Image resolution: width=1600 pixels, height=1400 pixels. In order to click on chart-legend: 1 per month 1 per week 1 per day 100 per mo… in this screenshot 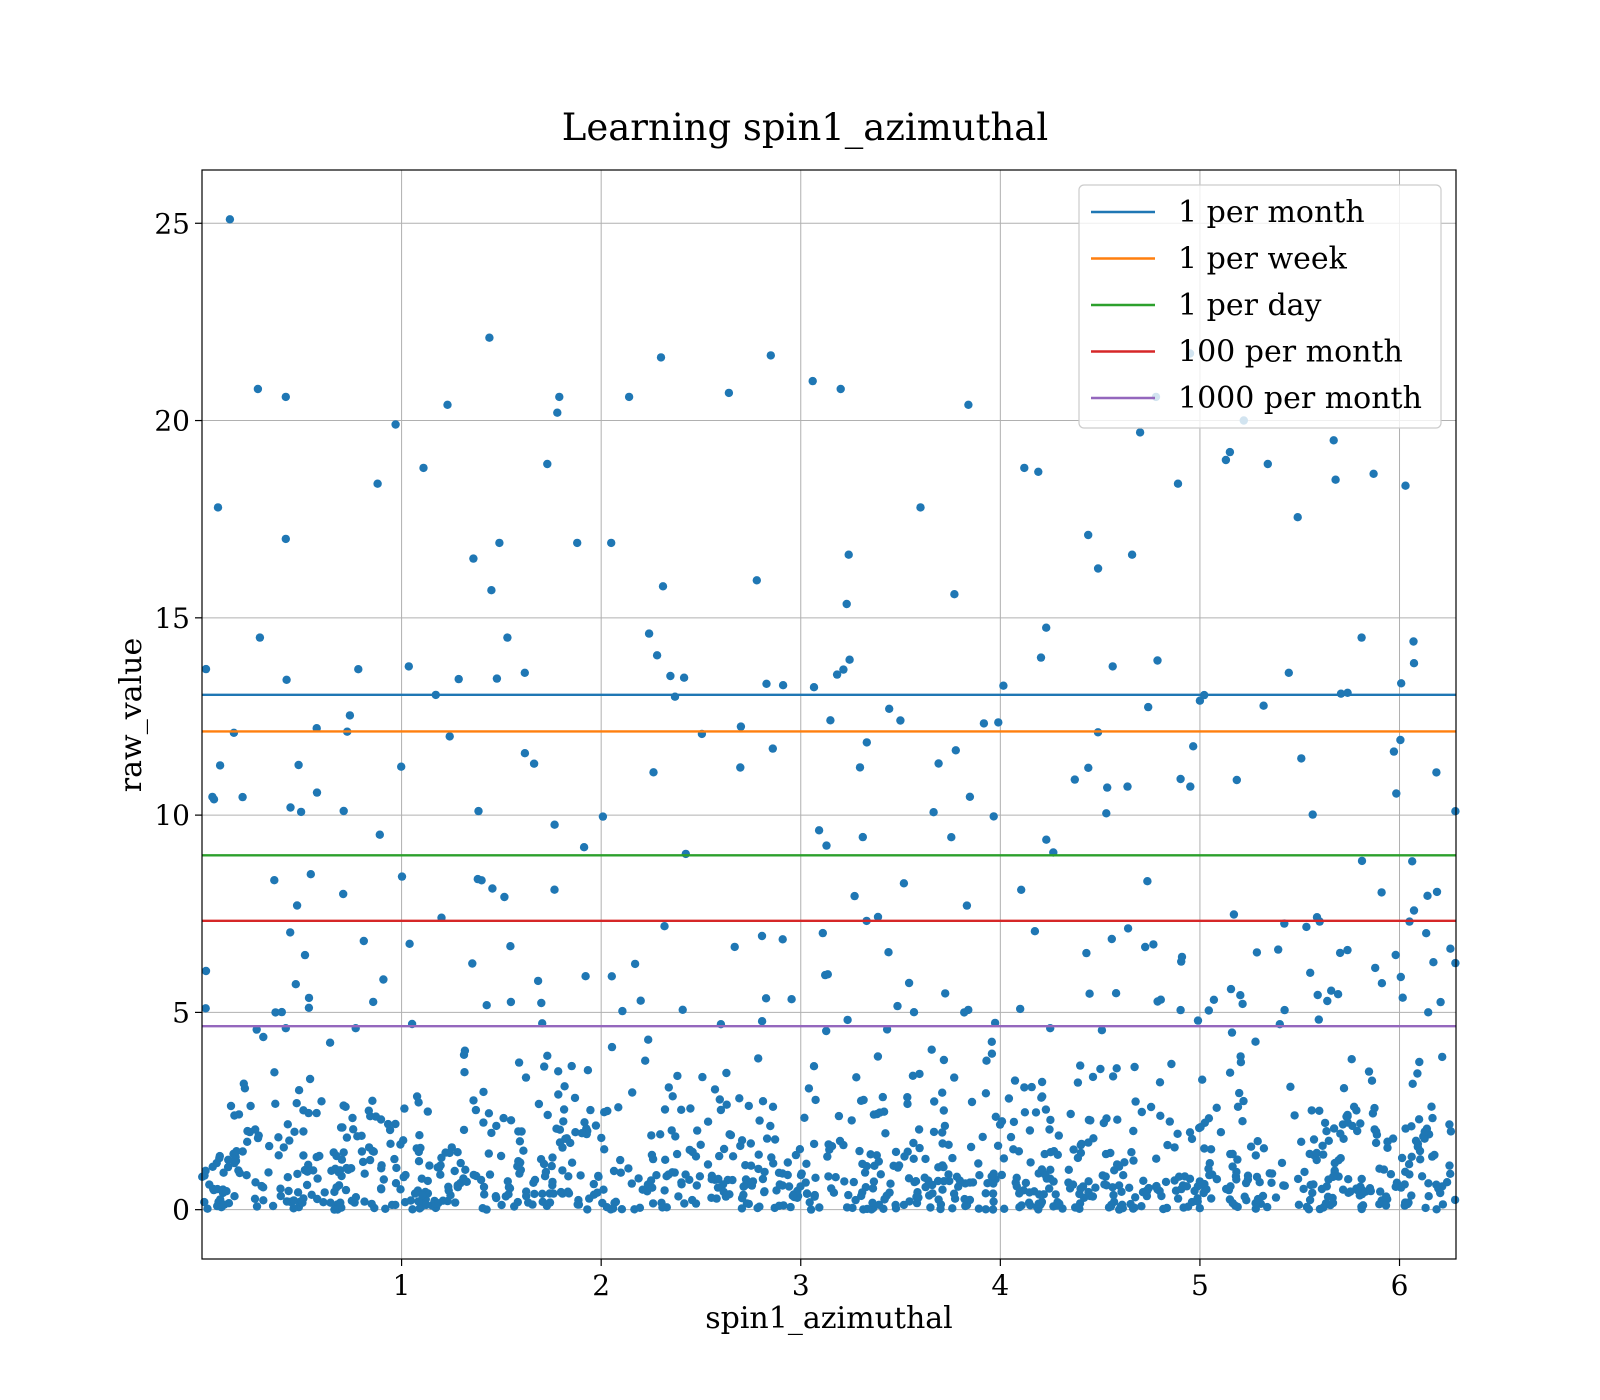, I will do `click(1260, 306)`.